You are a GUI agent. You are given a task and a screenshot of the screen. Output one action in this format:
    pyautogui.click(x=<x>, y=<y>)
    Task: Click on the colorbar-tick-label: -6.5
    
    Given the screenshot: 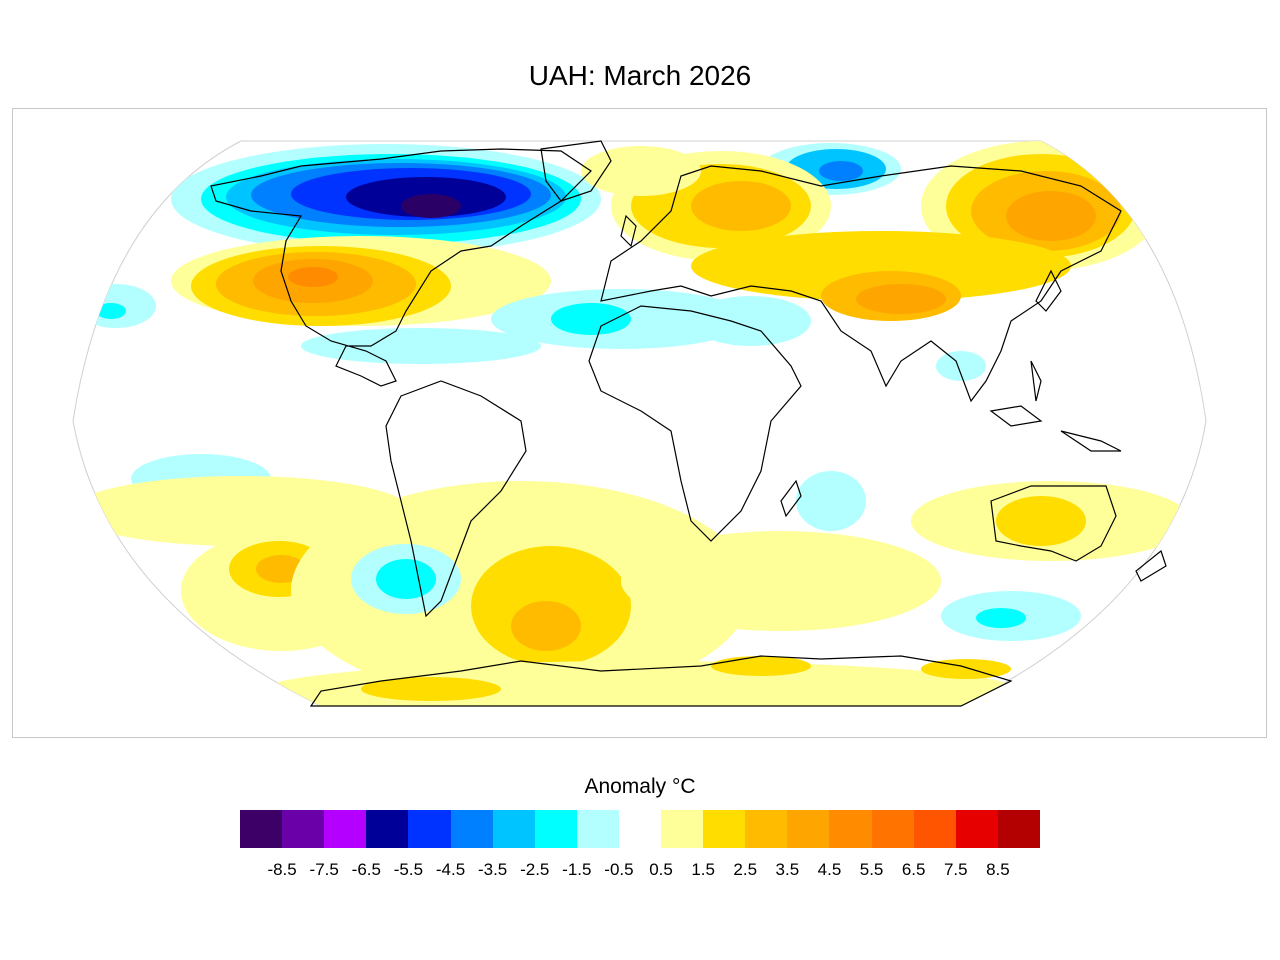 What is the action you would take?
    pyautogui.click(x=366, y=869)
    